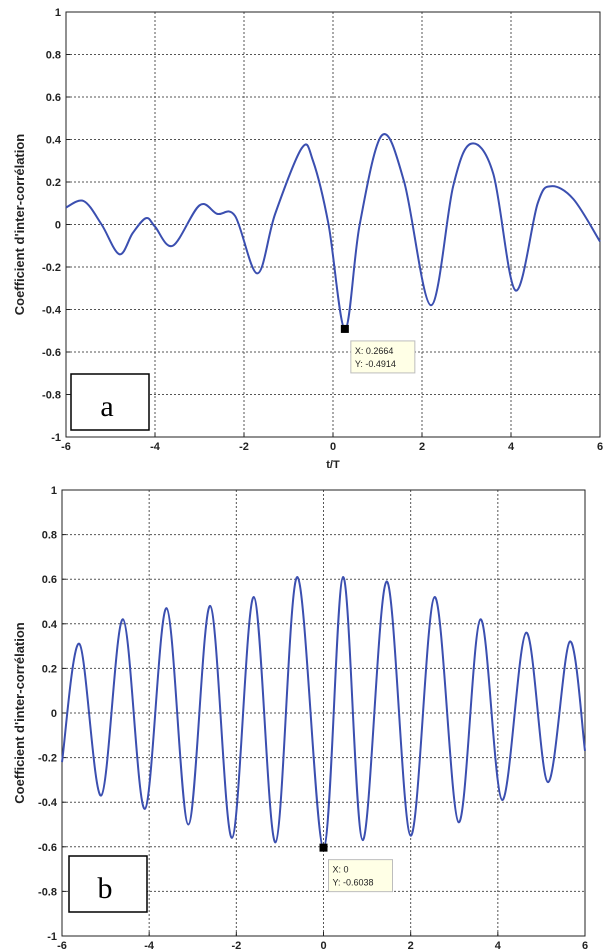 The width and height of the screenshot is (612, 949). What do you see at coordinates (106, 406) in the screenshot?
I see `panel-label: a` at bounding box center [106, 406].